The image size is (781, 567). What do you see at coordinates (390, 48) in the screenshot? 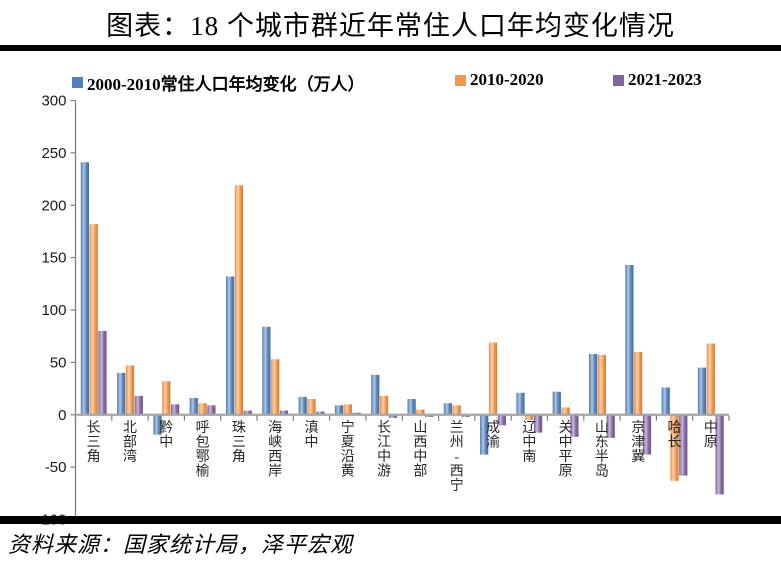
I see `header-rule` at bounding box center [390, 48].